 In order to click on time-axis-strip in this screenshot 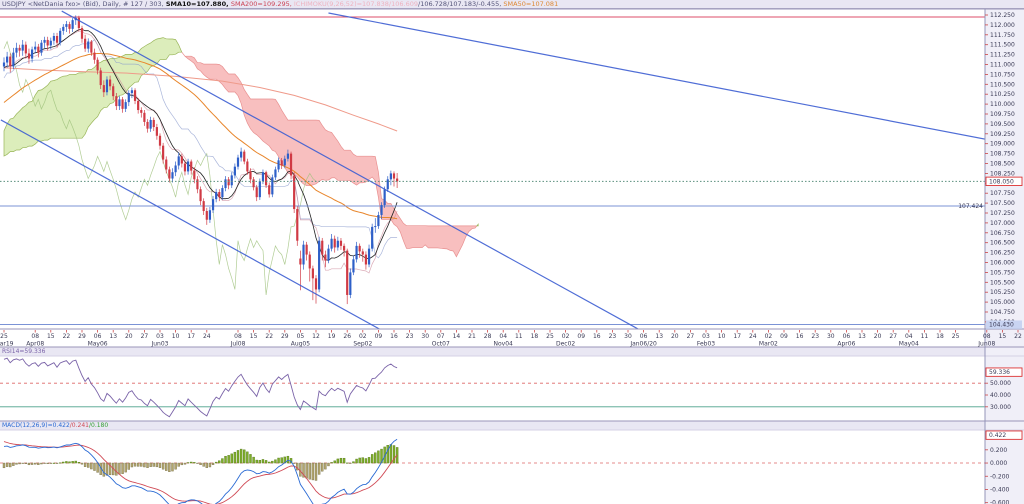, I will do `click(492, 338)`.